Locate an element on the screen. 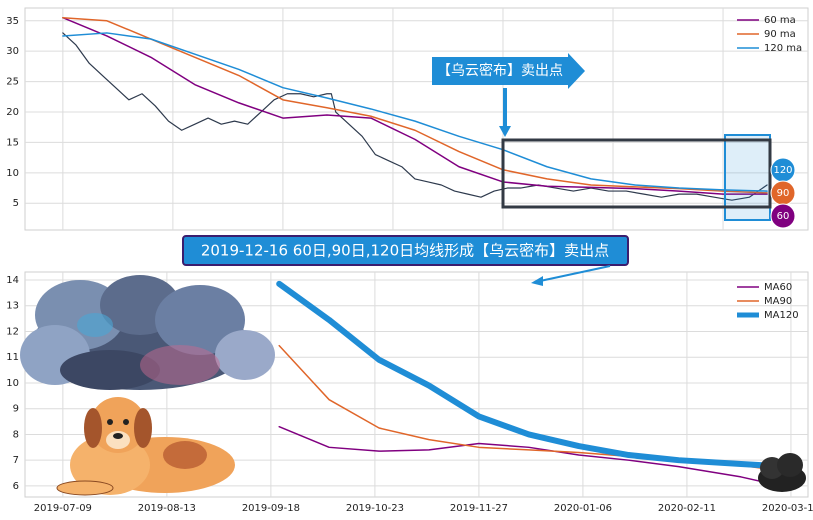 Image resolution: width=813 pixels, height=520 pixels. x-tick-label: 2019-07-09 is located at coordinates (63, 508).